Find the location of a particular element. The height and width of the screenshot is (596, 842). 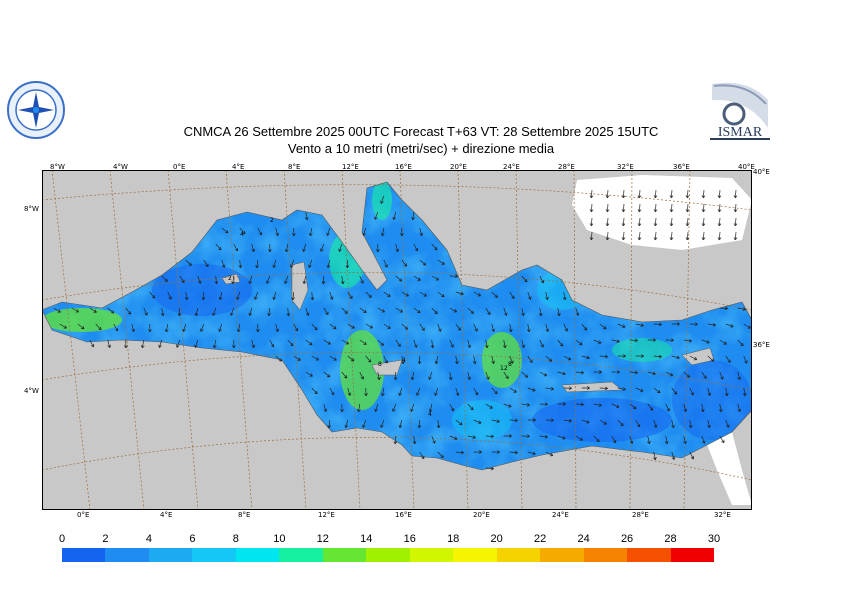

top-longitude-label: 8°E is located at coordinates (294, 167).